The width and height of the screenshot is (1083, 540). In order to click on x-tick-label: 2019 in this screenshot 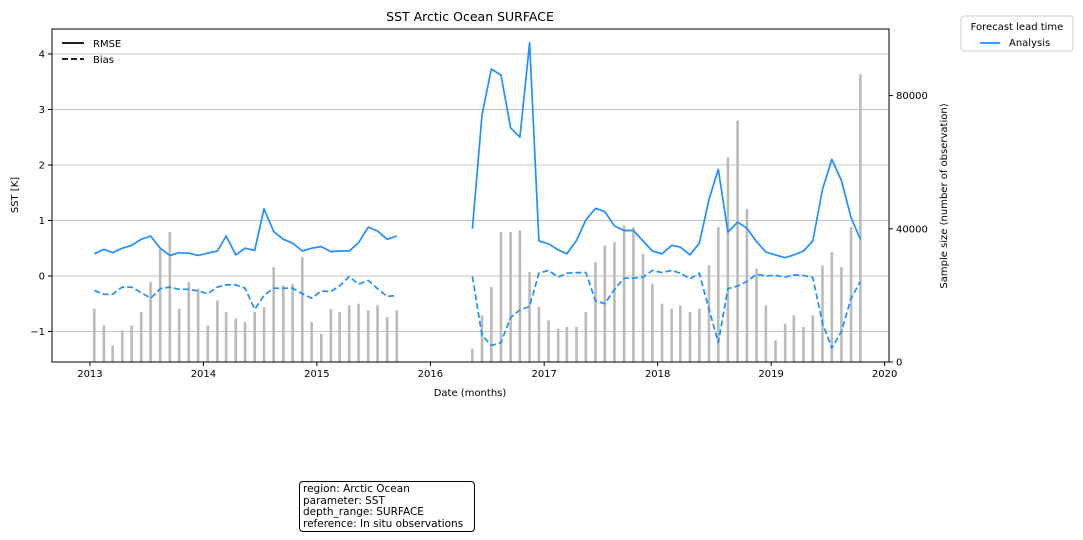, I will do `click(770, 374)`.